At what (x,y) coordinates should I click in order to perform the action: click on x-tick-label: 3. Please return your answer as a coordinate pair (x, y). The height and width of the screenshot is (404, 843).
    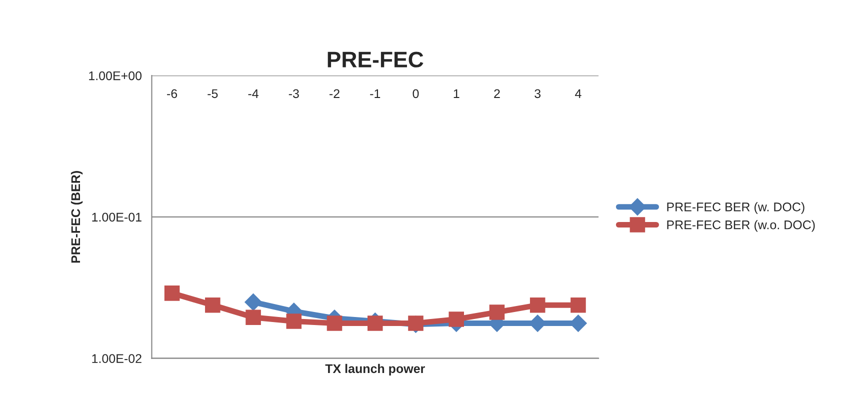
    Looking at the image, I should click on (537, 93).